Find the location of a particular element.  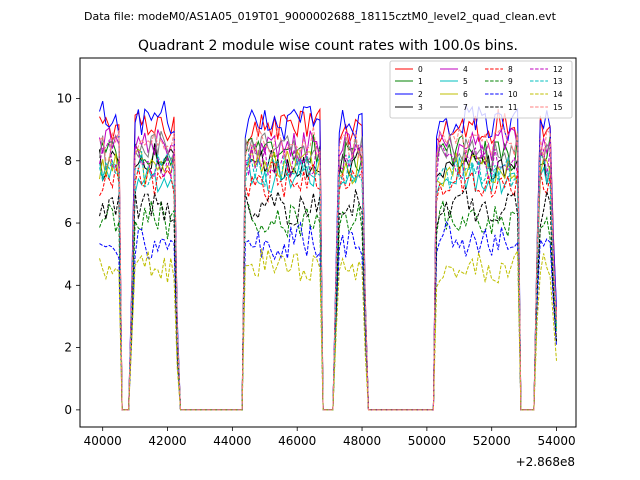

legend-label-5: 5 is located at coordinates (465, 81).